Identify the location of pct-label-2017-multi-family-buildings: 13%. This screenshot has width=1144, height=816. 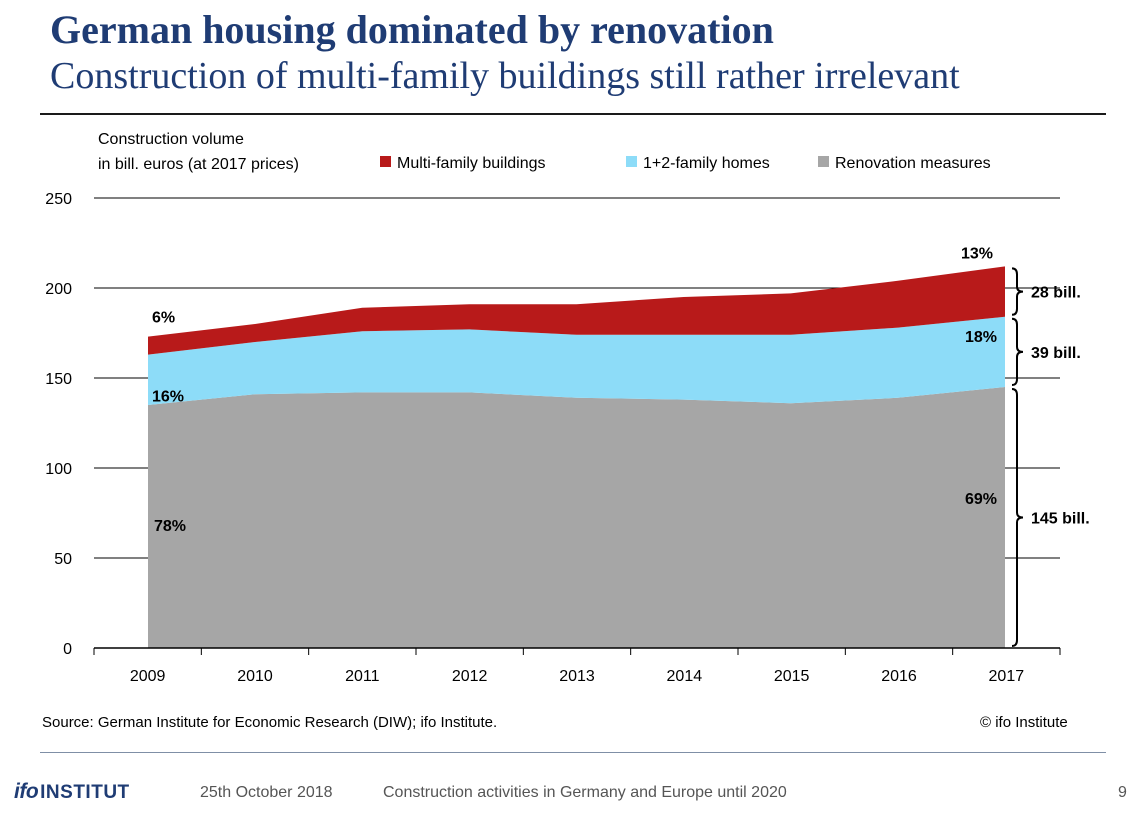
(977, 253).